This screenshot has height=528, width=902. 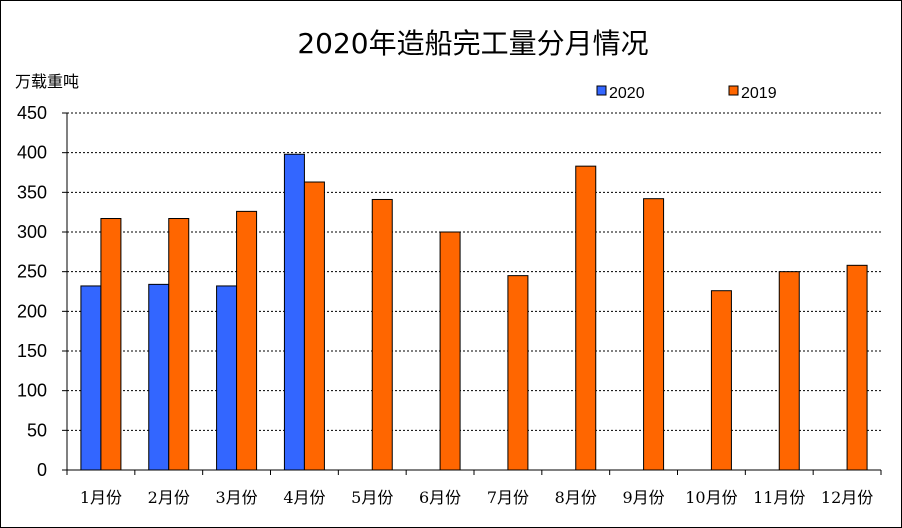 I want to click on x-category-label: 12月份, so click(x=847, y=497).